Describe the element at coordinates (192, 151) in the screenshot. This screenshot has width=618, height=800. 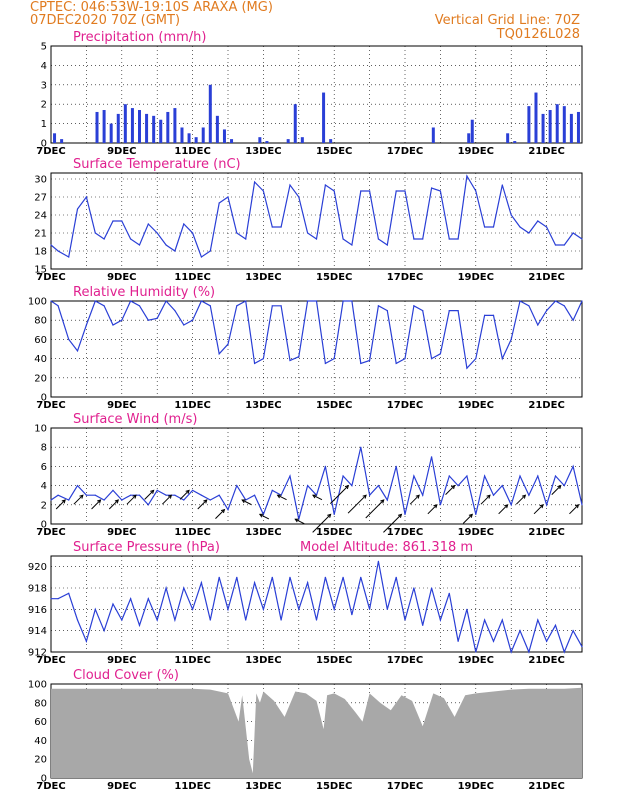
I see `precipitation-xtick-2: 11DEC` at that location.